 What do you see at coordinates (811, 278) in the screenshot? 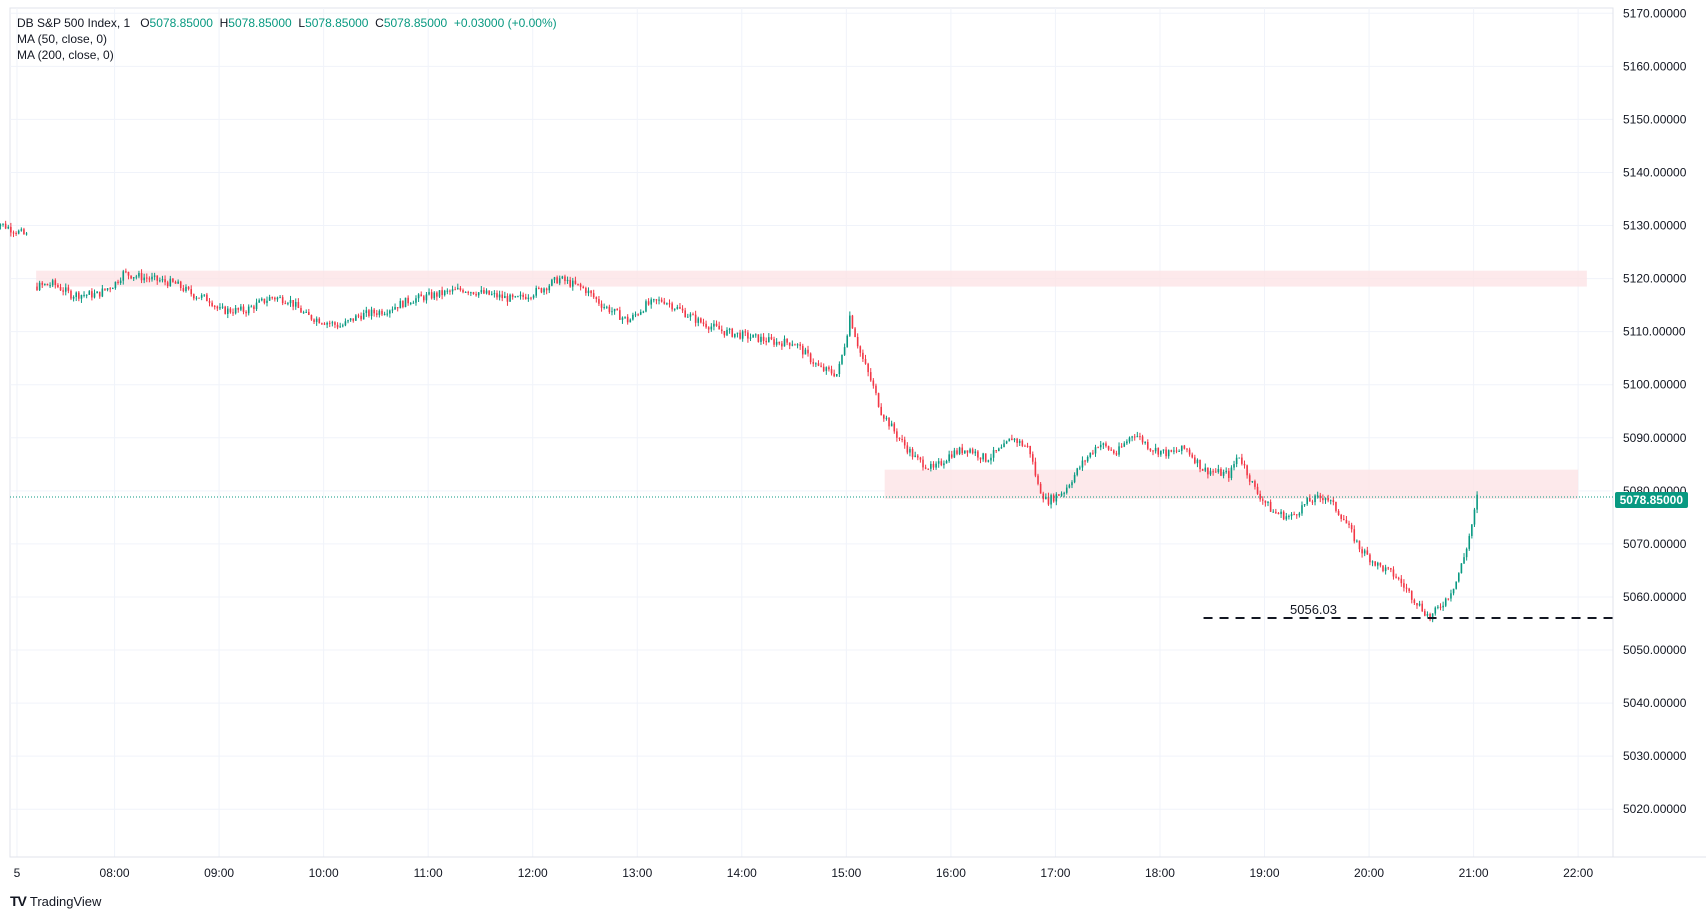
I see `resistance-zone` at bounding box center [811, 278].